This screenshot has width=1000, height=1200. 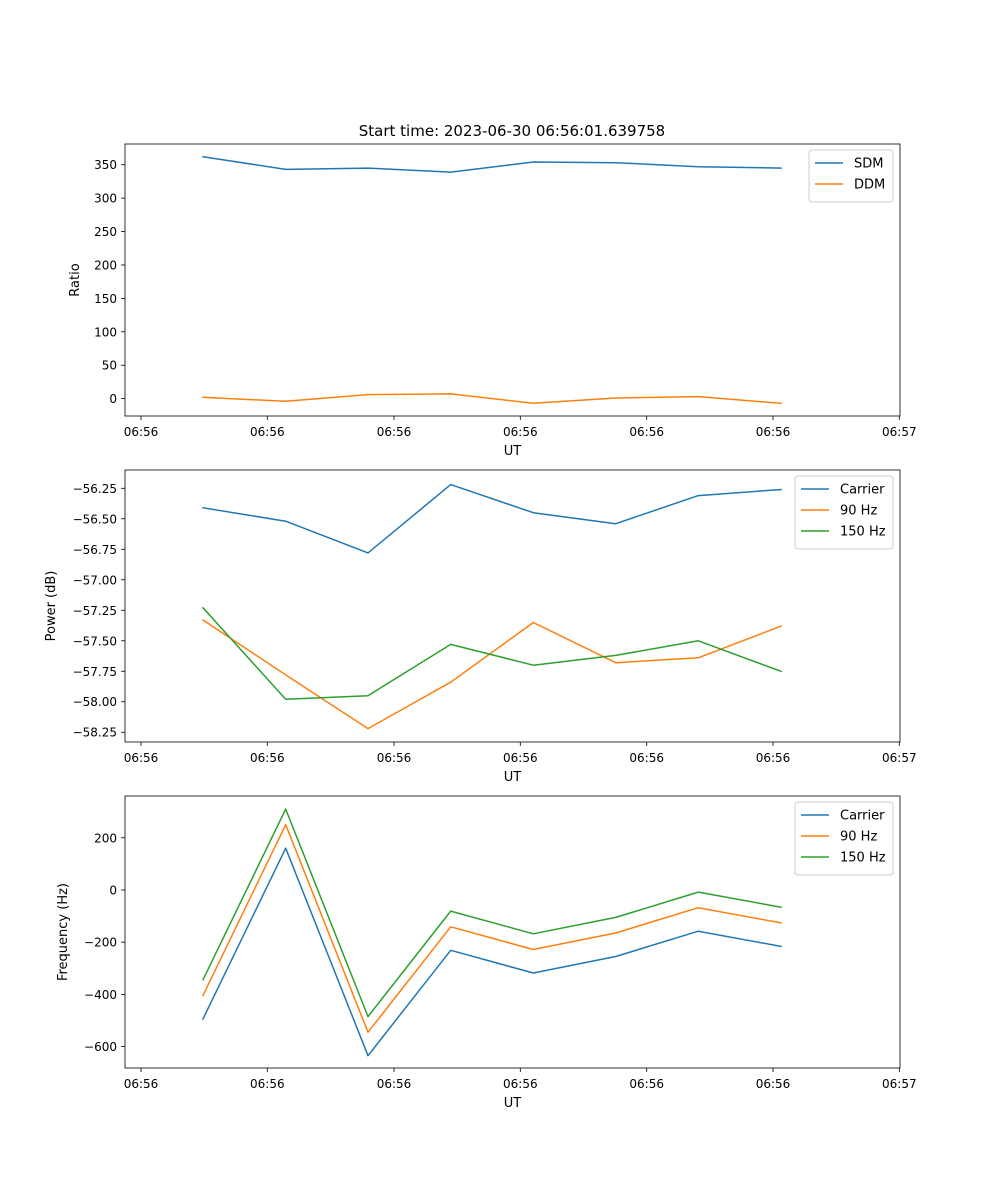 What do you see at coordinates (95, 641) in the screenshot?
I see `y-tick-label: −57.50` at bounding box center [95, 641].